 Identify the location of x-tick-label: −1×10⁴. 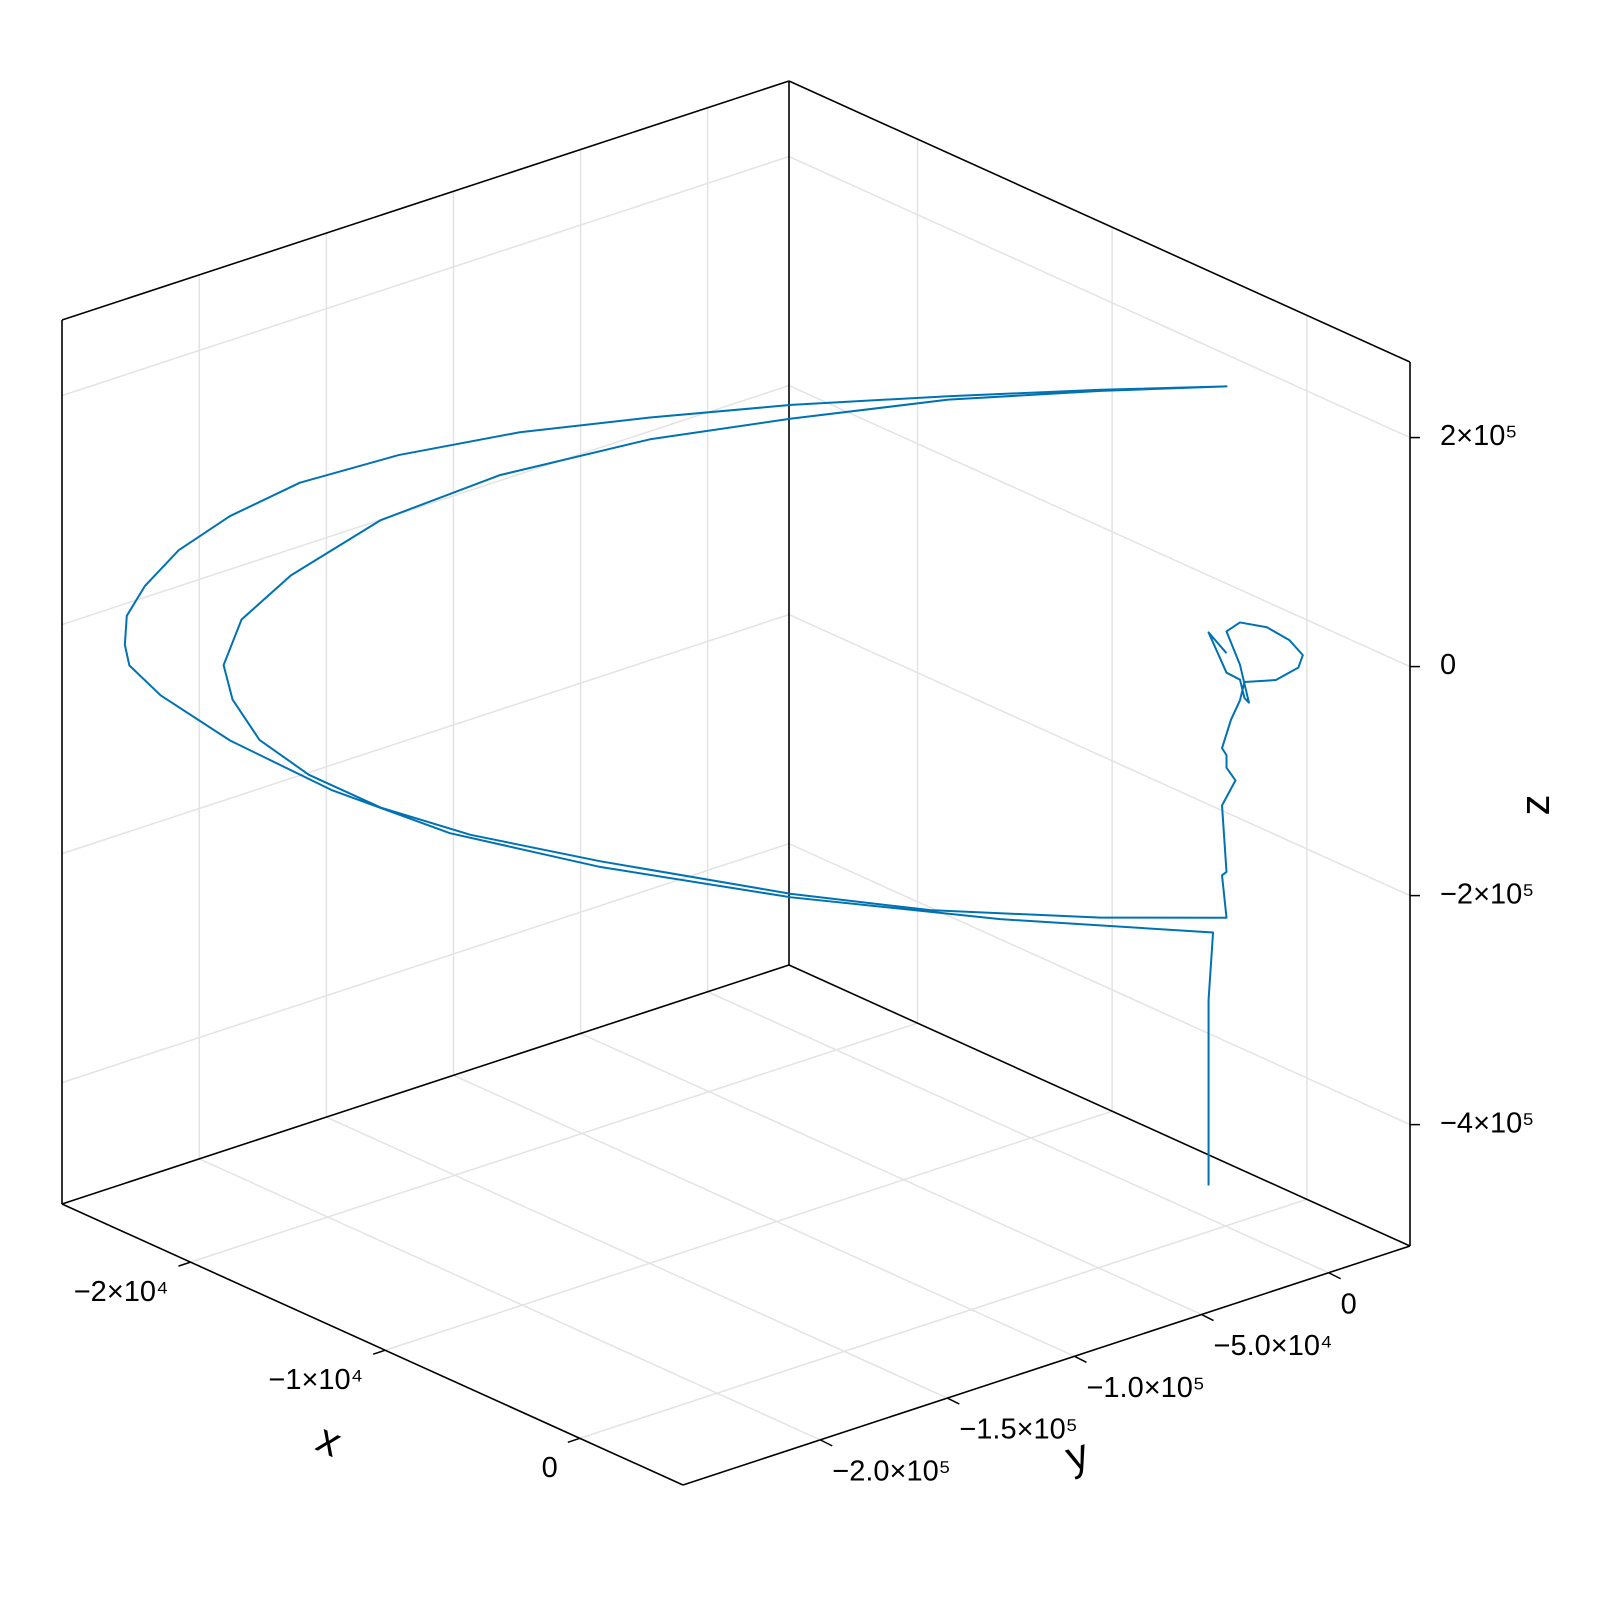
(315, 1380).